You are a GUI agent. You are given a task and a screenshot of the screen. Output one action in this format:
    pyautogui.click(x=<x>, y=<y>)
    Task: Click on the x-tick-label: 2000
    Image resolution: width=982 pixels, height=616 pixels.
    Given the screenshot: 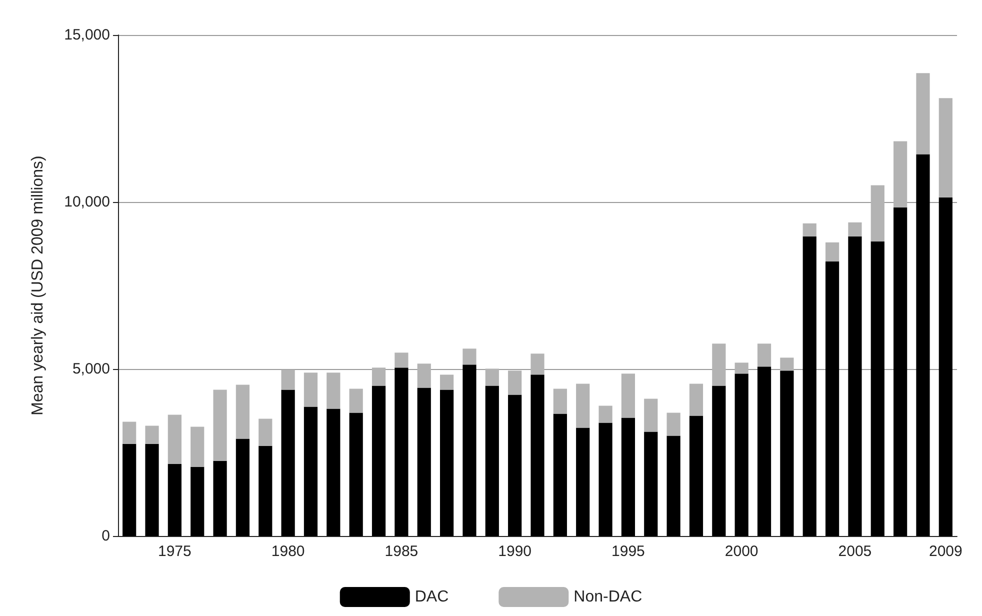 What is the action you would take?
    pyautogui.click(x=741, y=551)
    